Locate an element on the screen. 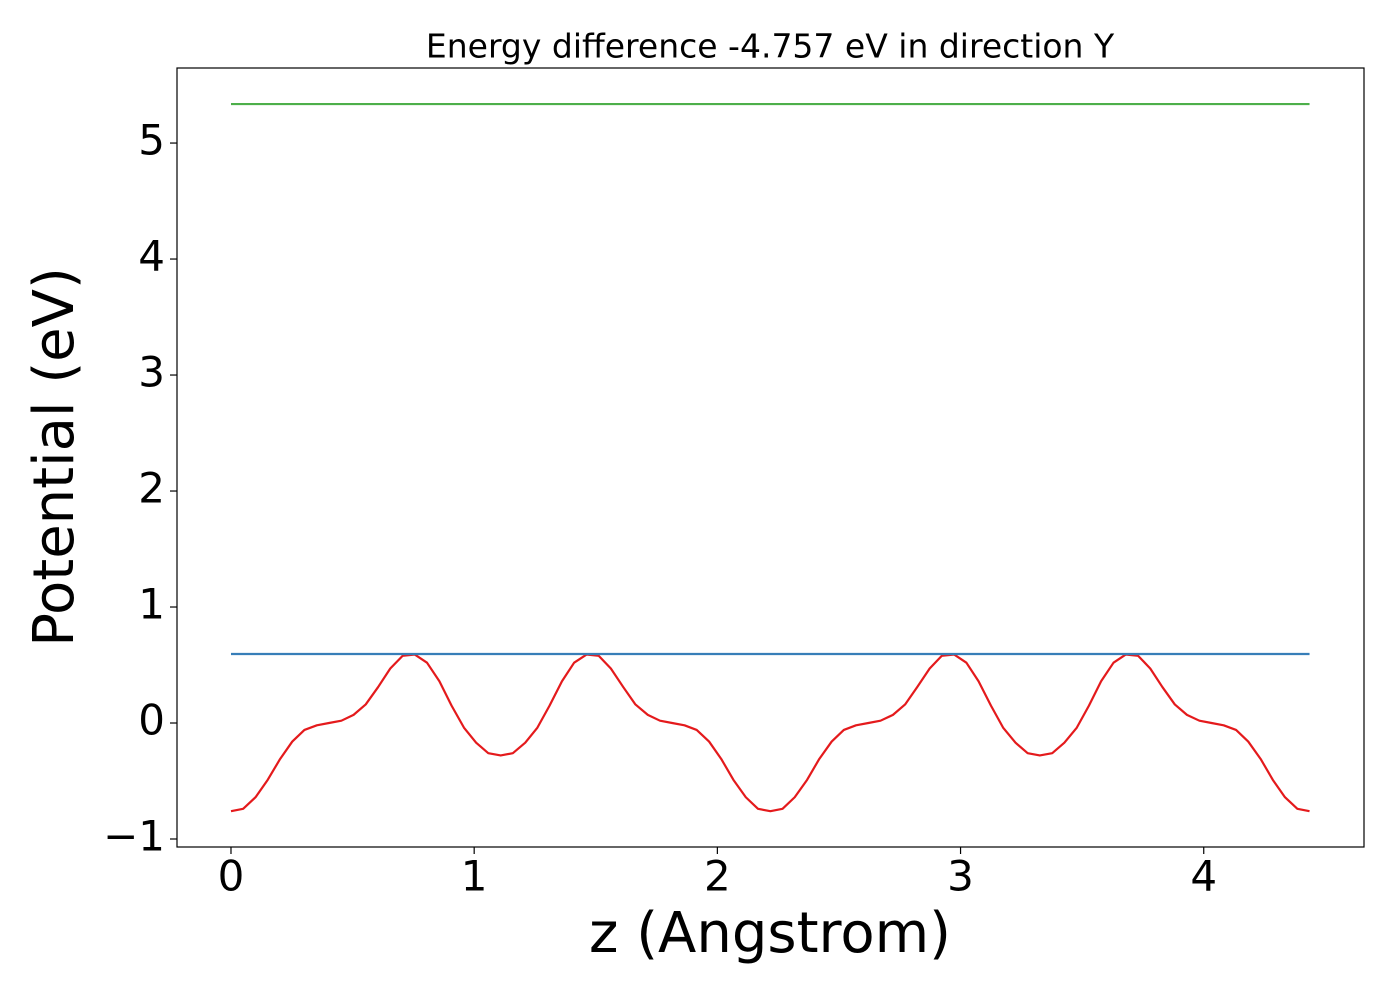 The image size is (1400, 1004). y-tick-label: 0 is located at coordinates (151, 720).